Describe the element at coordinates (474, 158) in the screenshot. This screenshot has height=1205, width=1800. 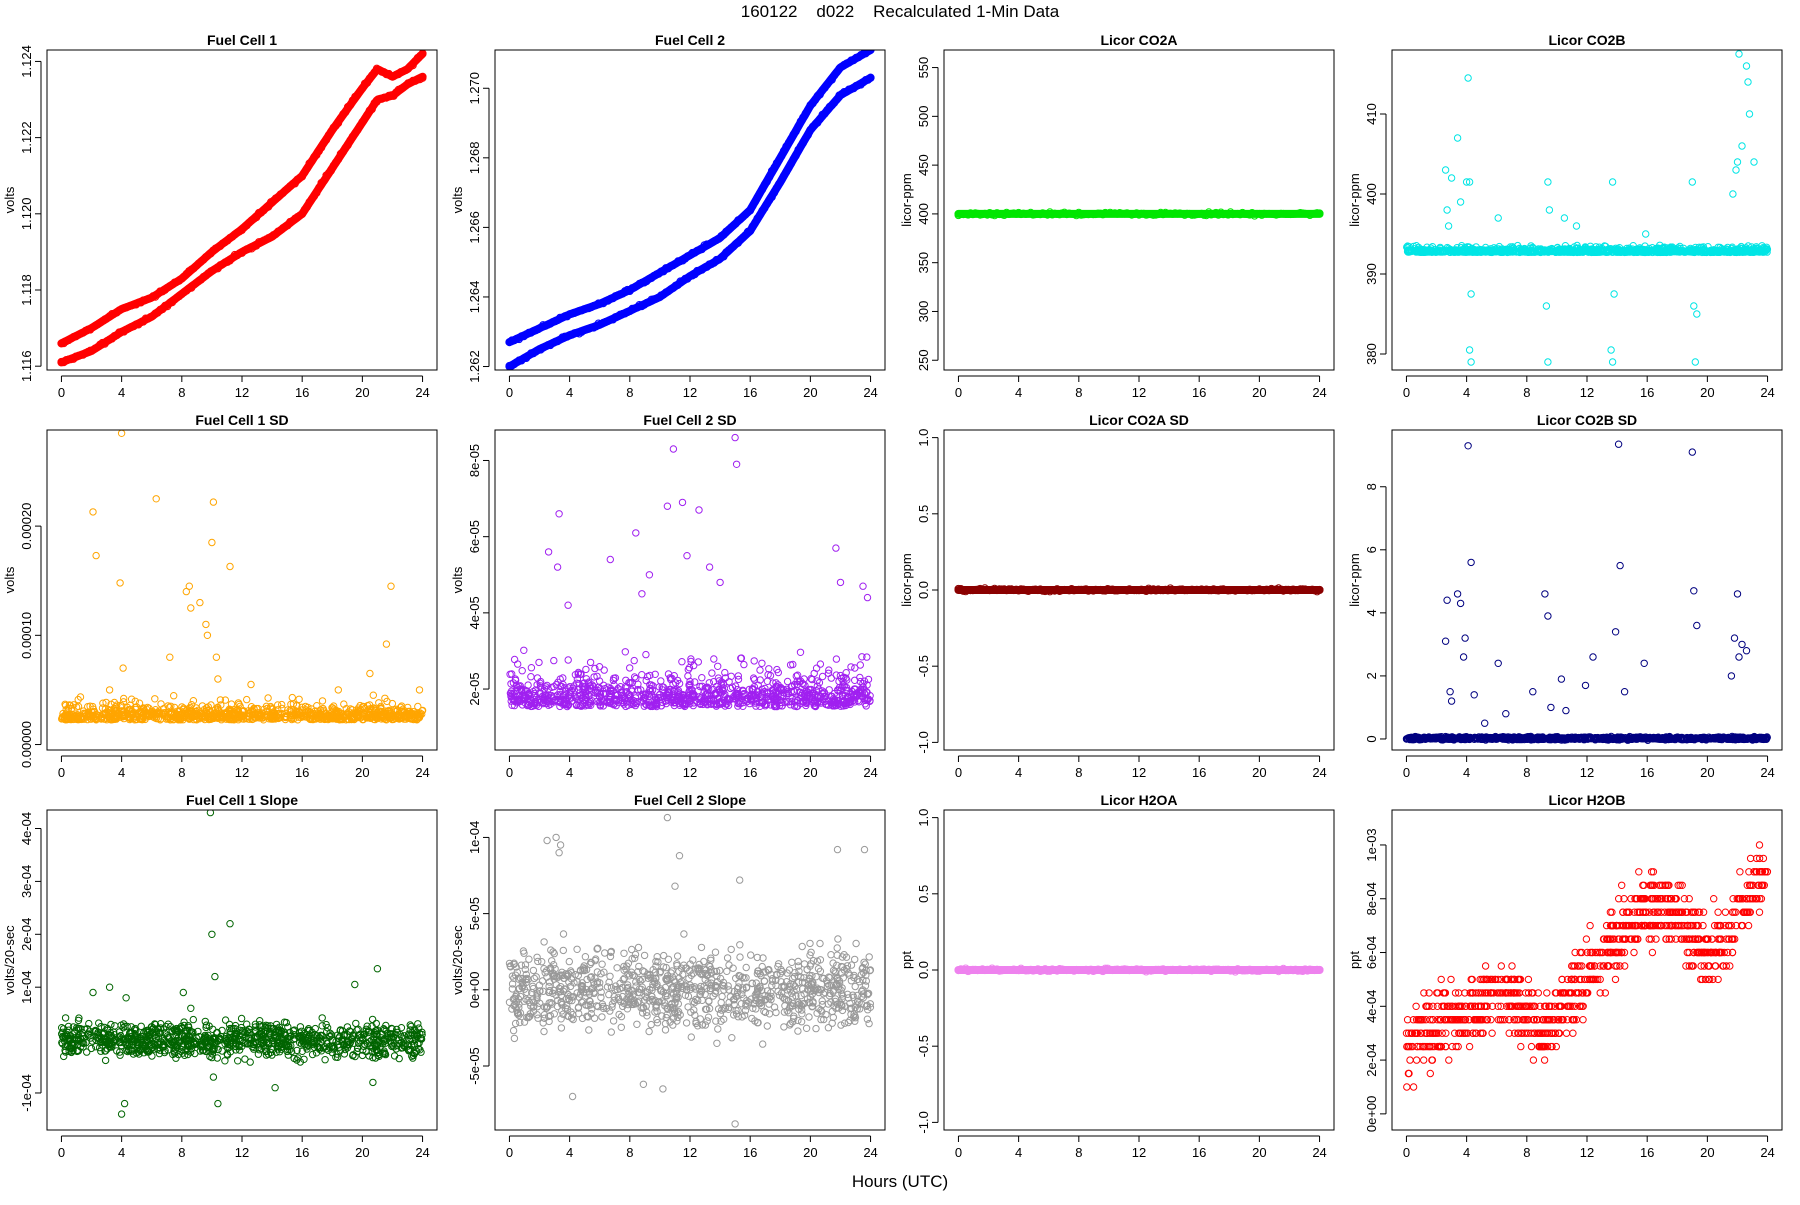
I see `y-tick-label: 1.268` at that location.